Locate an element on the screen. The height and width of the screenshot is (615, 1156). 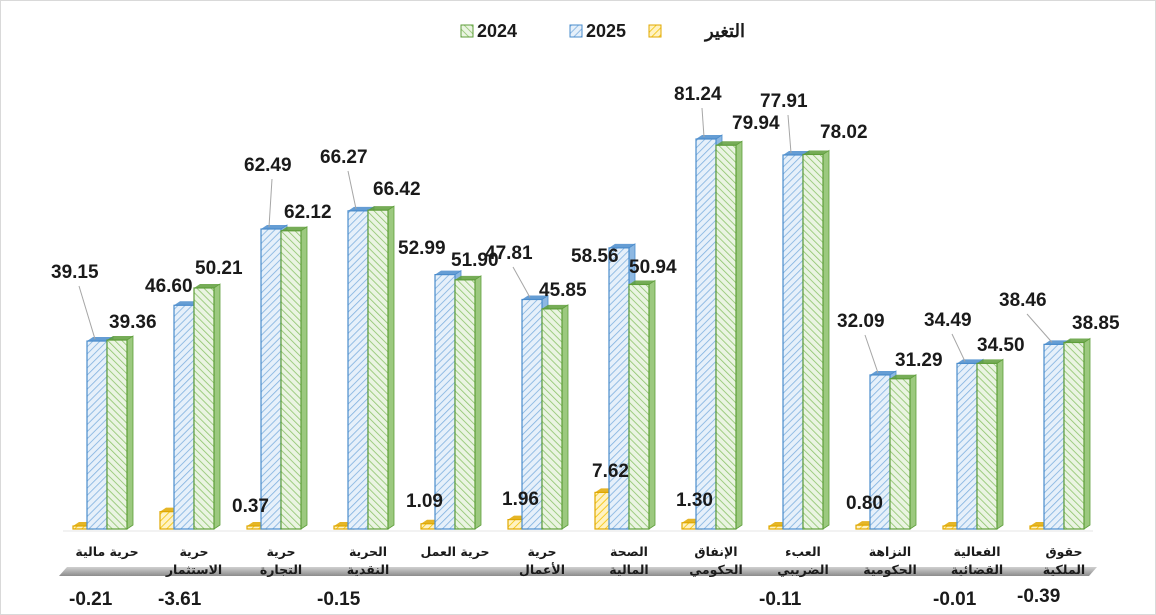
data-label-s2-c3: 66.42 is located at coordinates (397, 189).